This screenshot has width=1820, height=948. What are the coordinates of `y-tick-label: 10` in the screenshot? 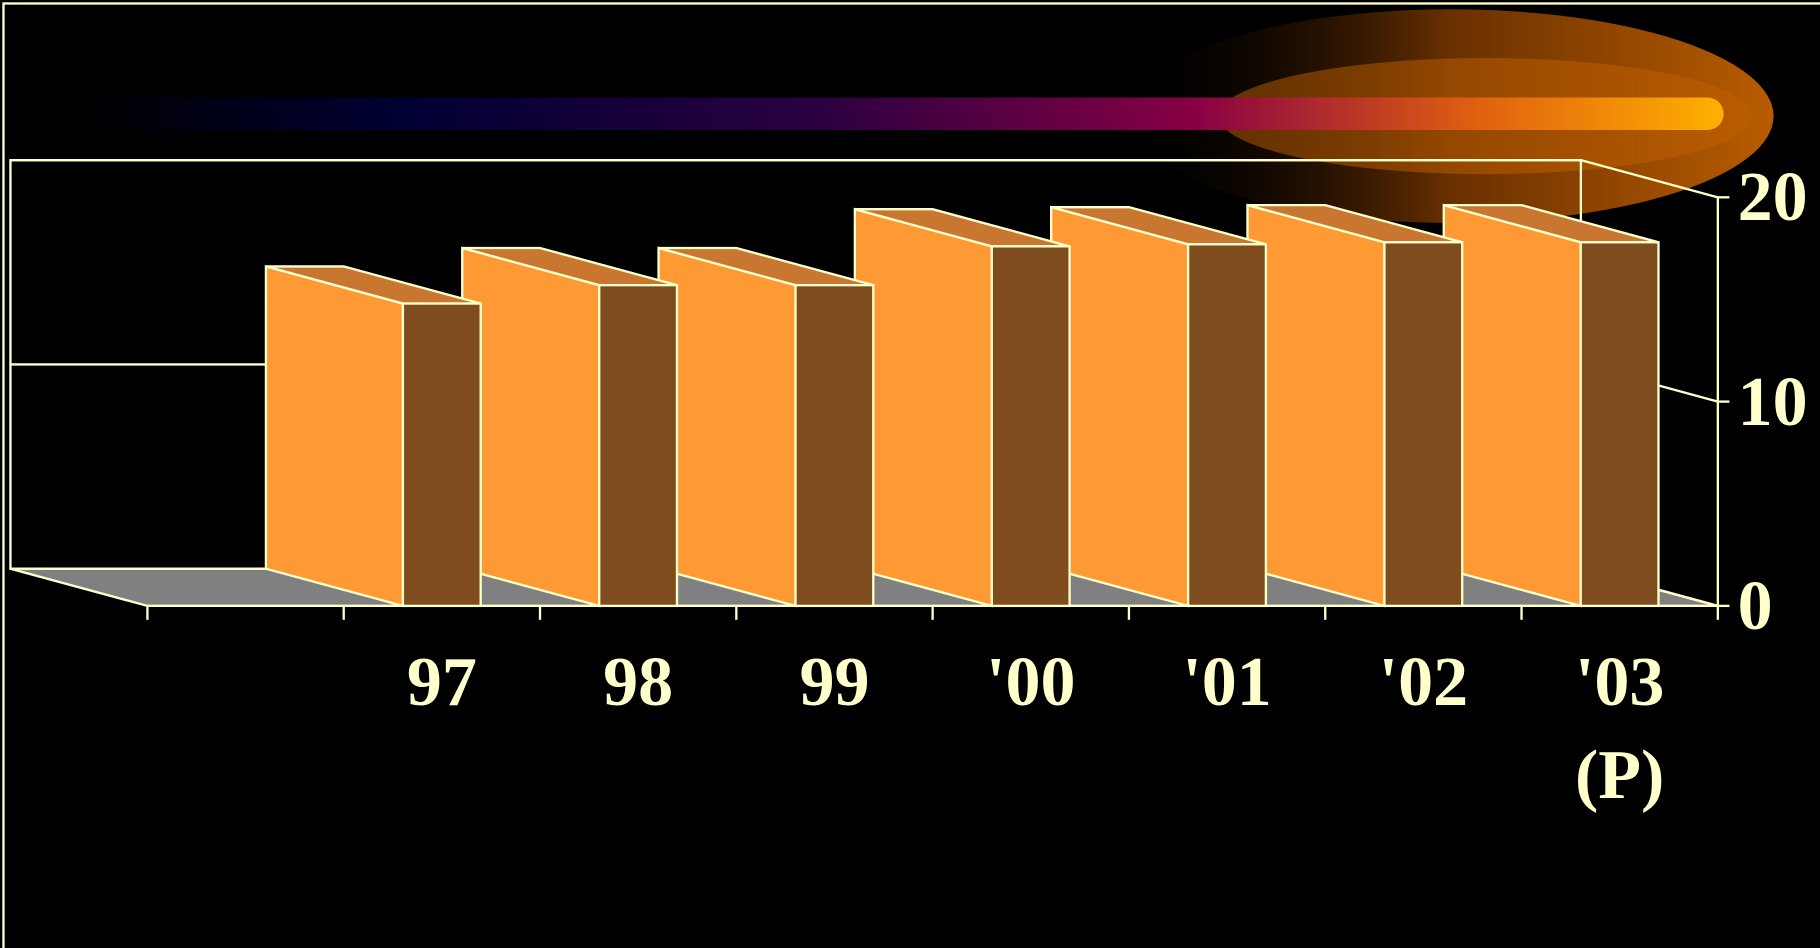 It's located at (1772, 402).